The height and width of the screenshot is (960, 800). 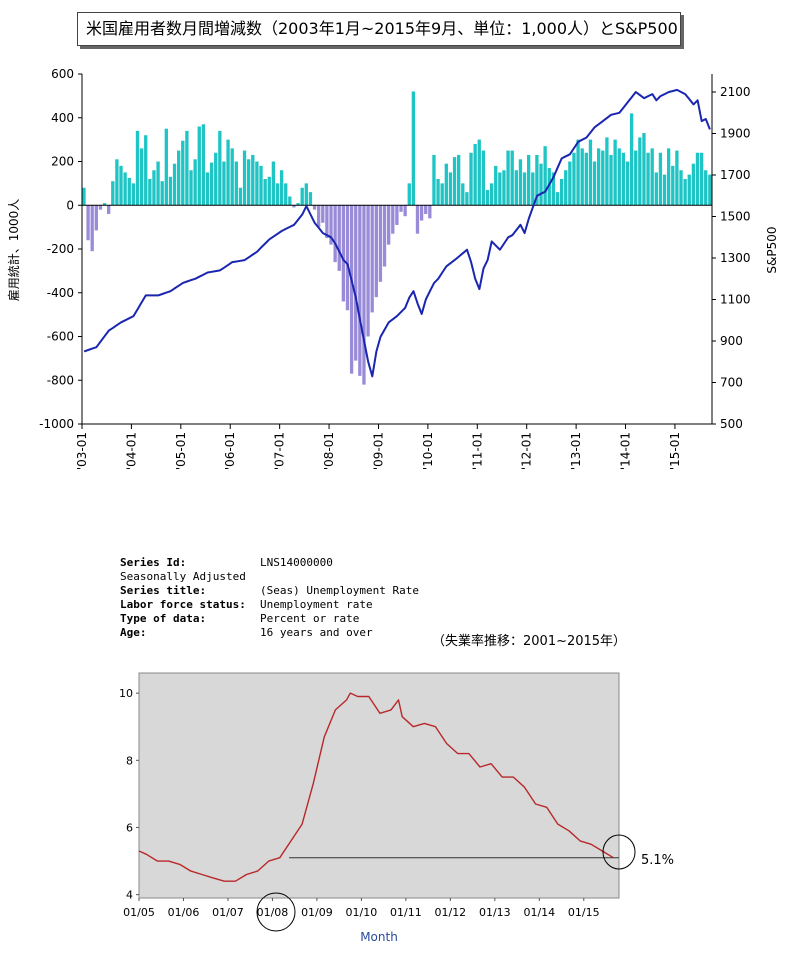 I want to click on series-info-value: Seasonally Adjusted, so click(x=183, y=576).